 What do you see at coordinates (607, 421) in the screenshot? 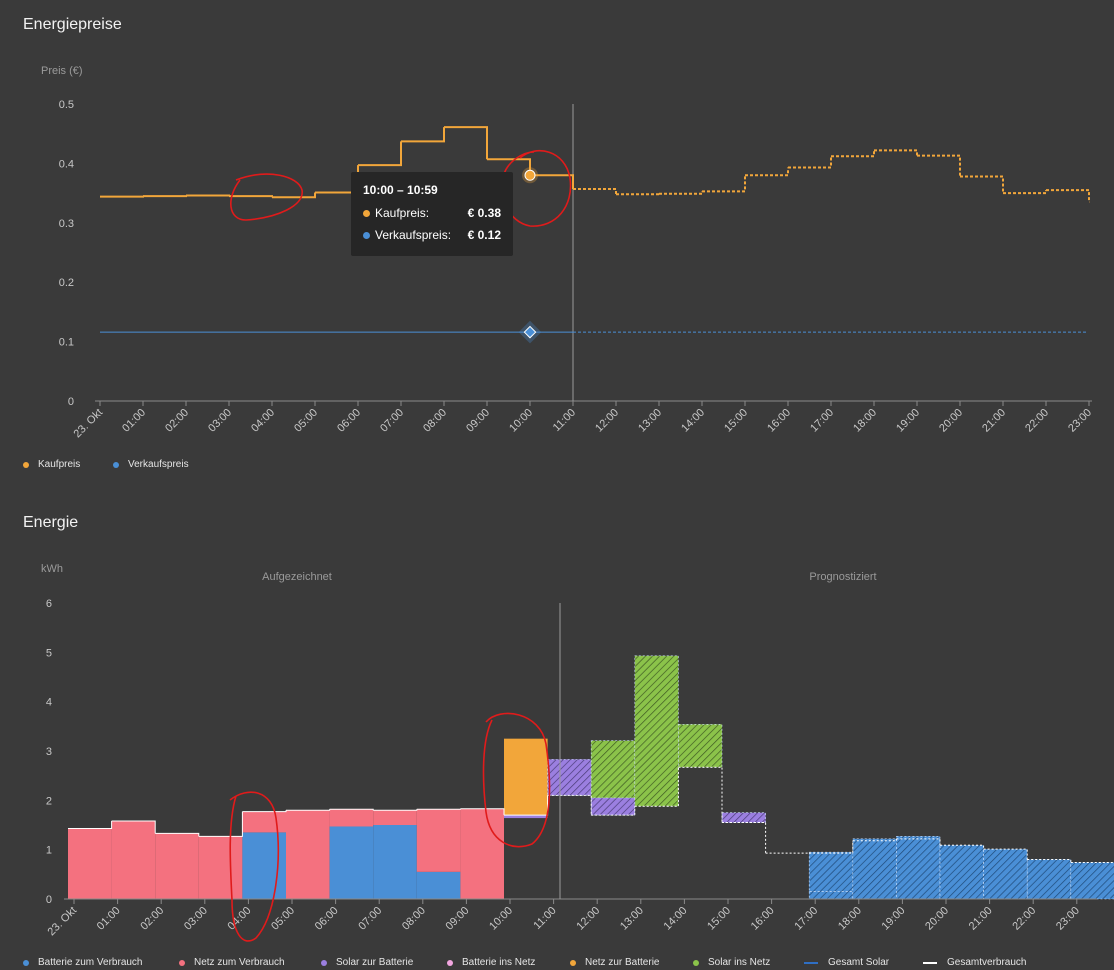
I see `price-x-tick-label: 12:00` at bounding box center [607, 421].